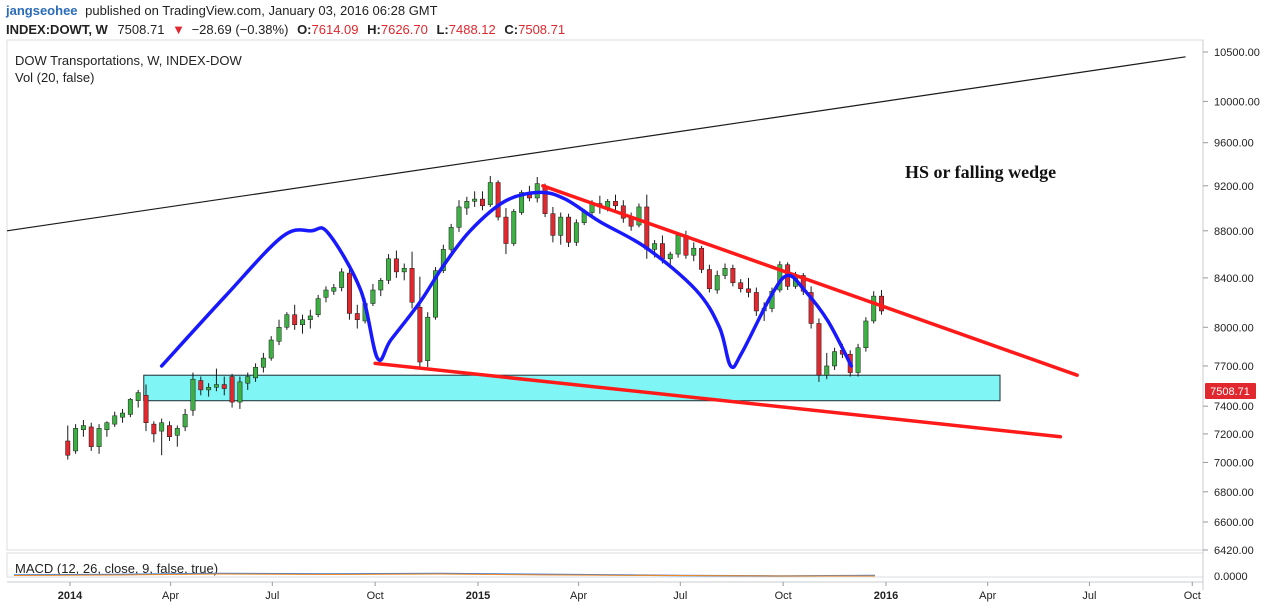 This screenshot has width=1270, height=609. What do you see at coordinates (511, 29) in the screenshot?
I see `close-label: C:` at bounding box center [511, 29].